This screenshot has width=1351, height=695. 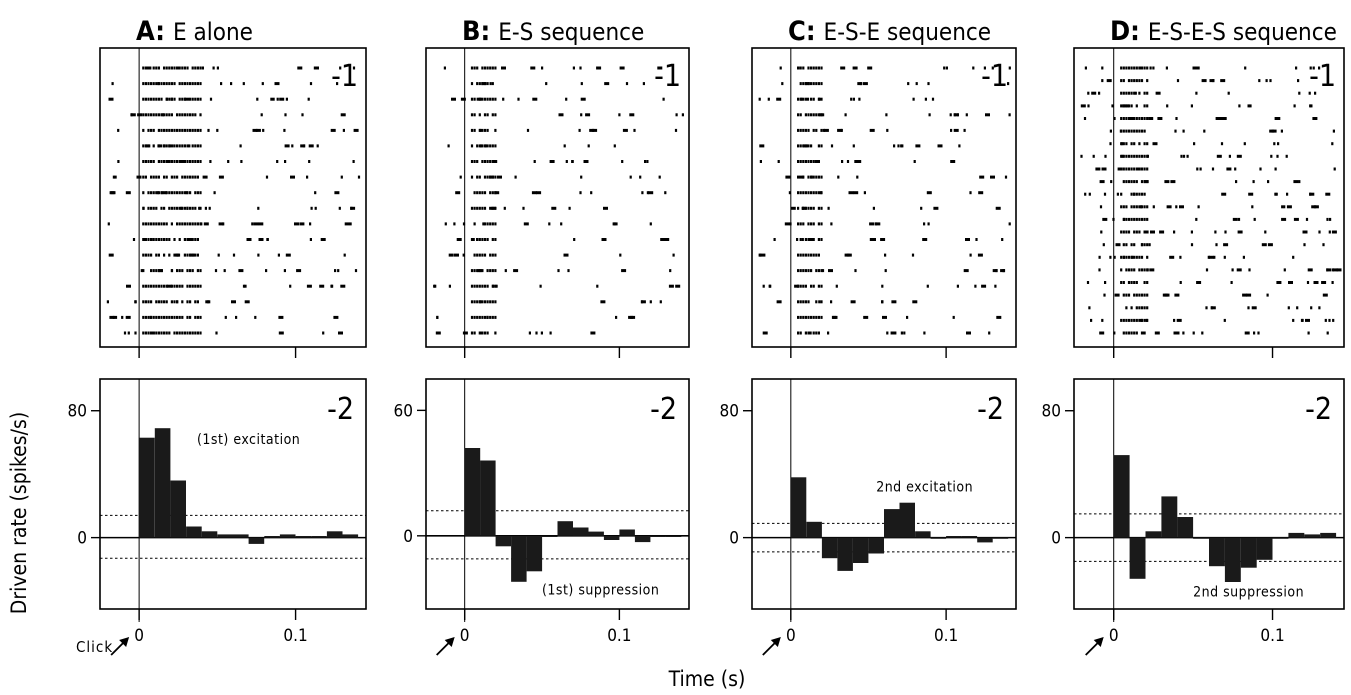 I want to click on annotation: 2nd suppression, so click(x=1248, y=592).